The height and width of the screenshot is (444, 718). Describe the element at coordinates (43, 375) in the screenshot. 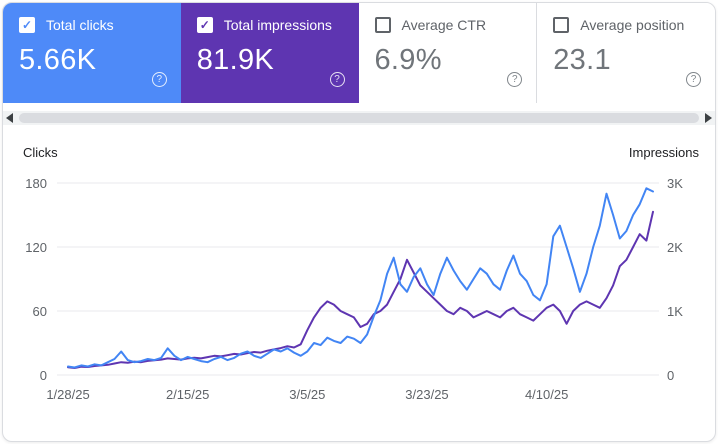

I see `left-axis-tick-label: 0` at that location.